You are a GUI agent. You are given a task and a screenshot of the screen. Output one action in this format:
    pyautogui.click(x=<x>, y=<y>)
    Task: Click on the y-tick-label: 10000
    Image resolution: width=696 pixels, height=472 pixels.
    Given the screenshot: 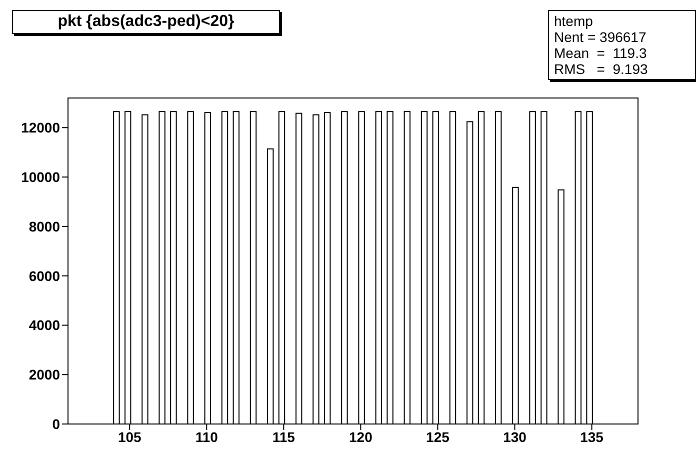 What is the action you would take?
    pyautogui.click(x=40, y=177)
    